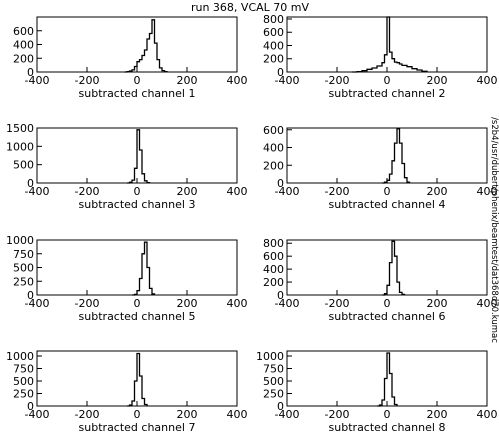 The height and width of the screenshot is (437, 499). What do you see at coordinates (20, 128) in the screenshot?
I see `y-tick-label: 1500` at bounding box center [20, 128].